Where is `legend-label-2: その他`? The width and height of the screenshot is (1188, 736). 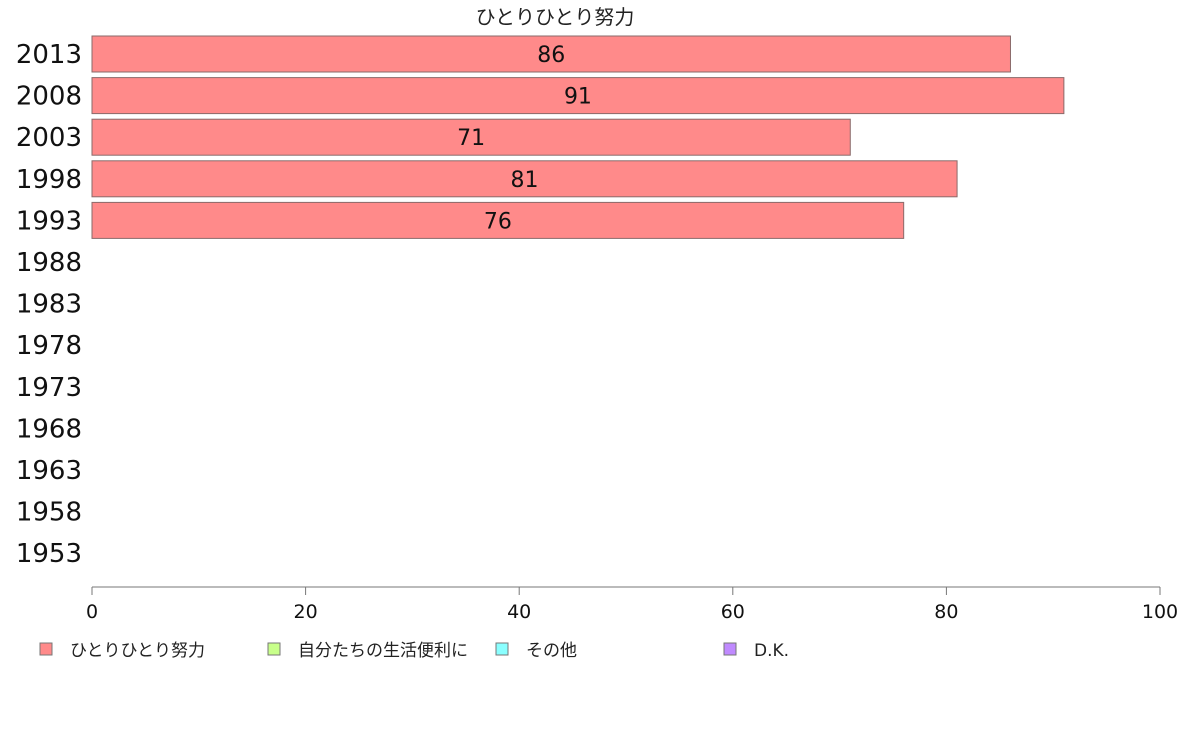 legend-label-2: その他 is located at coordinates (551, 651).